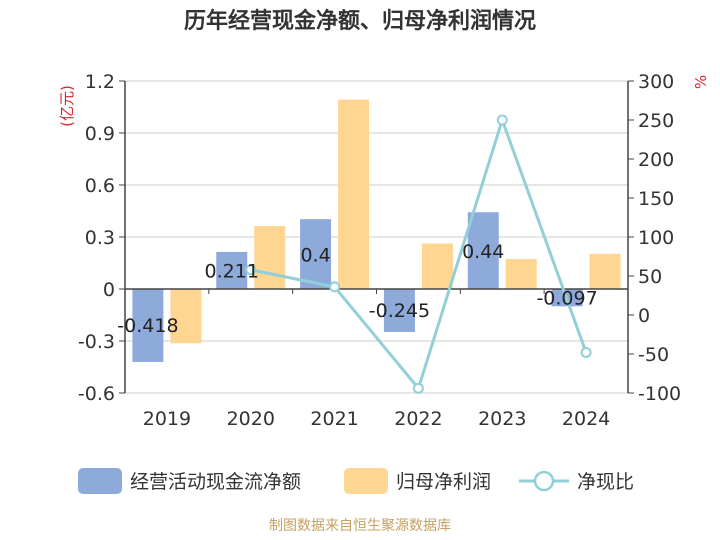  What do you see at coordinates (653, 355) in the screenshot?
I see `tick-label-right-1: -50` at bounding box center [653, 355].